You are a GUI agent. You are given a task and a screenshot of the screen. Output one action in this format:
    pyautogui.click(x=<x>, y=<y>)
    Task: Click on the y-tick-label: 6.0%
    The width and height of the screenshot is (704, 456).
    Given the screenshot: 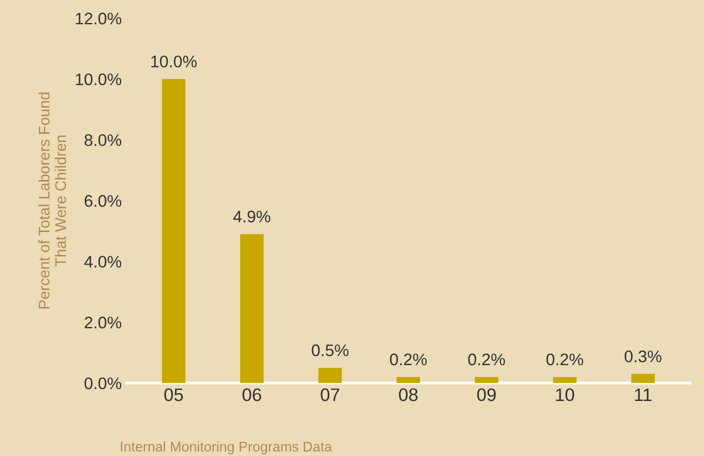 What is the action you would take?
    pyautogui.click(x=103, y=201)
    